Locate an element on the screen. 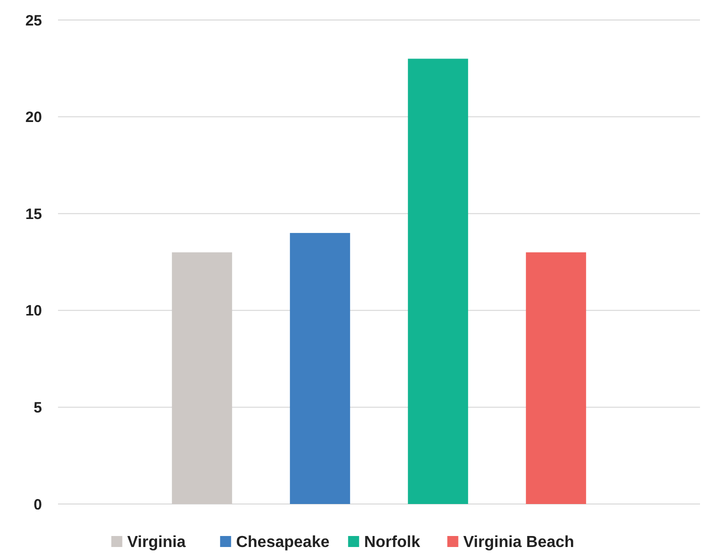 The image size is (711, 558). legend-label: Norfolk is located at coordinates (392, 542).